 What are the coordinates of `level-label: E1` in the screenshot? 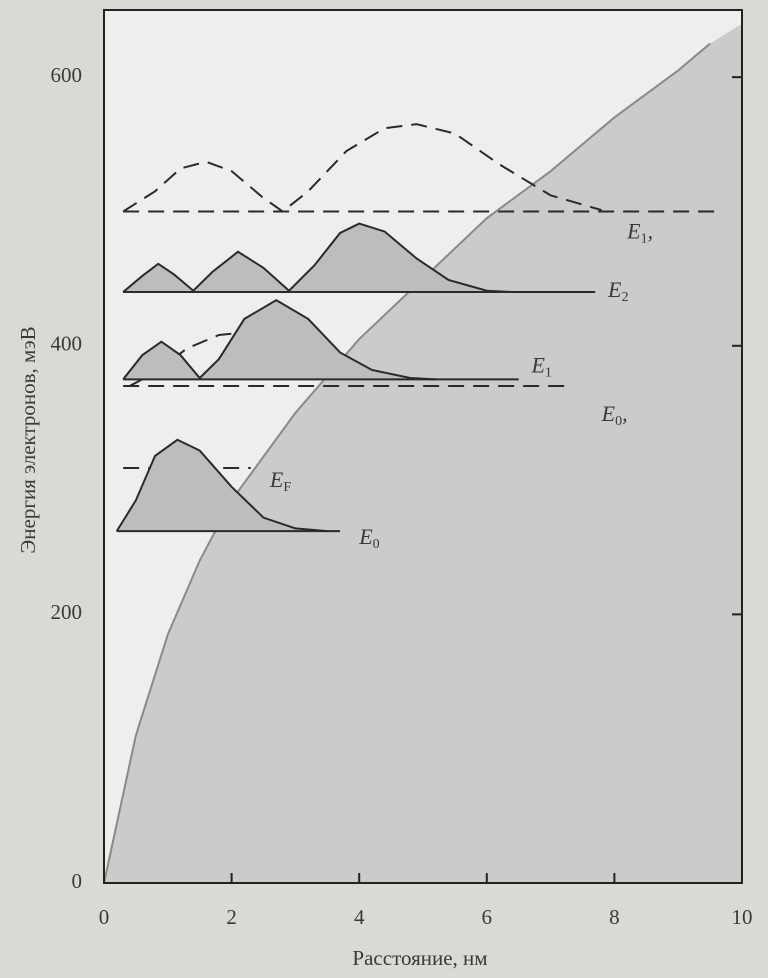 It's located at (540, 366).